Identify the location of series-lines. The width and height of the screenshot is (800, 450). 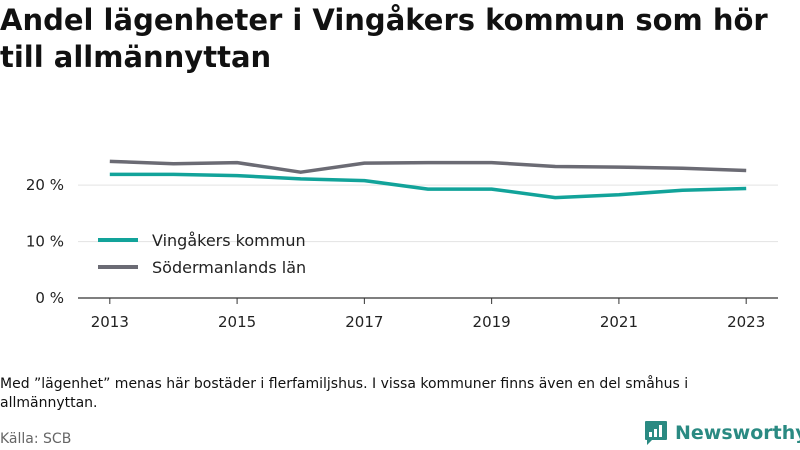
(428, 179).